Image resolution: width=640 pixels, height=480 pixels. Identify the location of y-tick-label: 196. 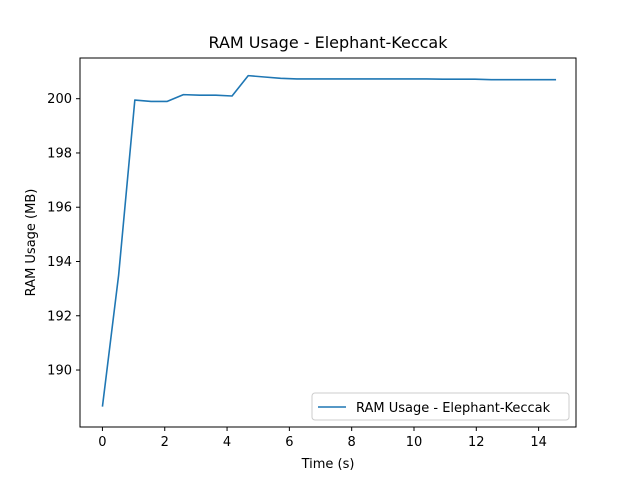
(59, 208).